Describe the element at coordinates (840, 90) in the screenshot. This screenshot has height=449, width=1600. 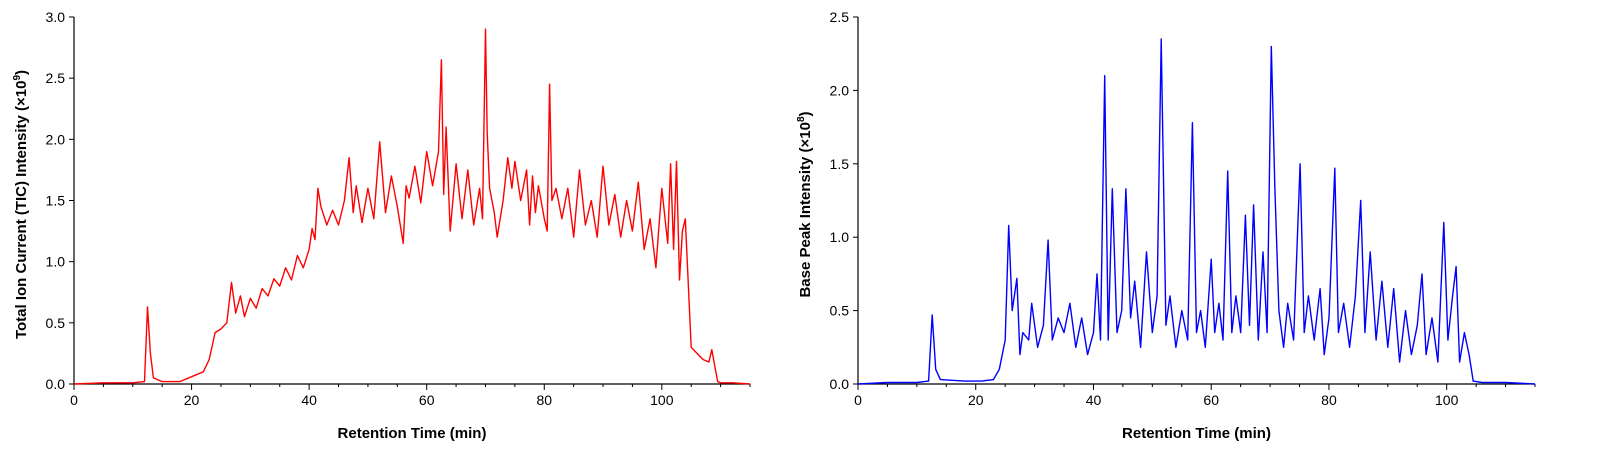
I see `bpi-y-tick-label: 2.0` at that location.